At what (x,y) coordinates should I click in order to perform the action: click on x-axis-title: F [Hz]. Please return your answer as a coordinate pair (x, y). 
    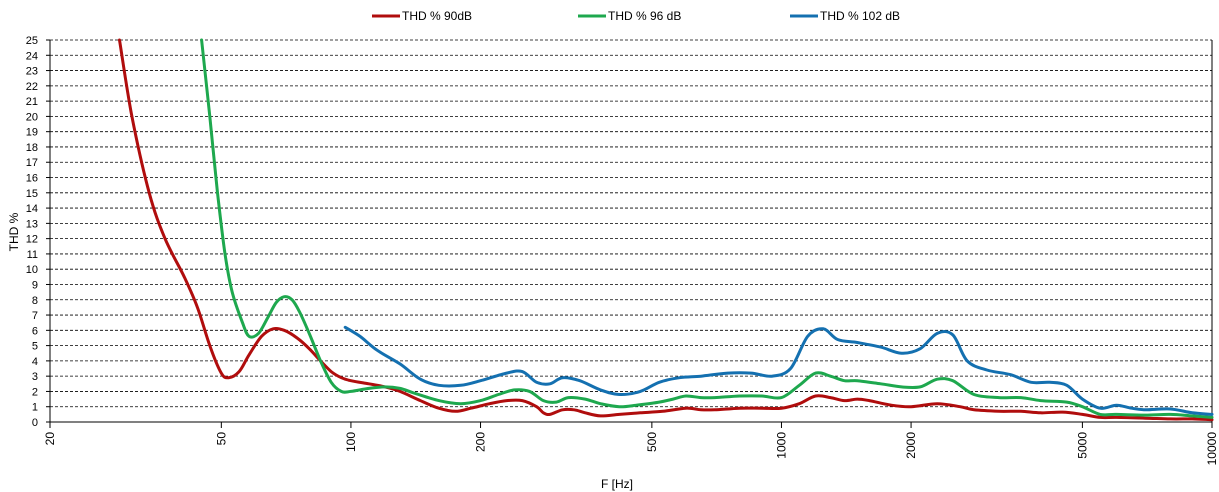
    Looking at the image, I should click on (617, 484).